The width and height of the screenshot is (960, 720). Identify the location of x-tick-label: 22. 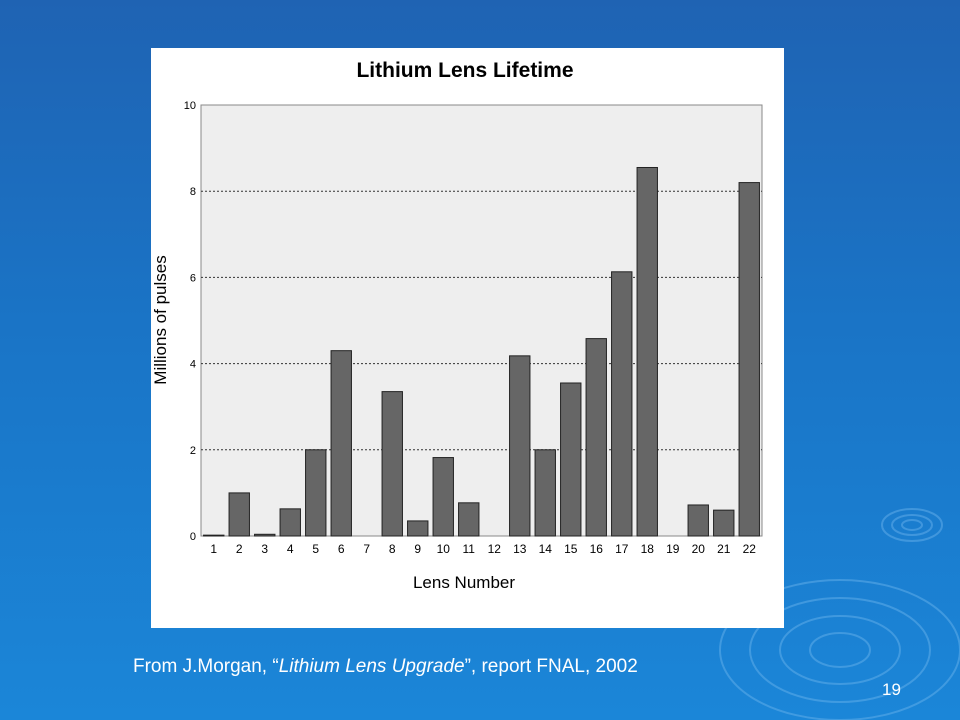
(750, 549).